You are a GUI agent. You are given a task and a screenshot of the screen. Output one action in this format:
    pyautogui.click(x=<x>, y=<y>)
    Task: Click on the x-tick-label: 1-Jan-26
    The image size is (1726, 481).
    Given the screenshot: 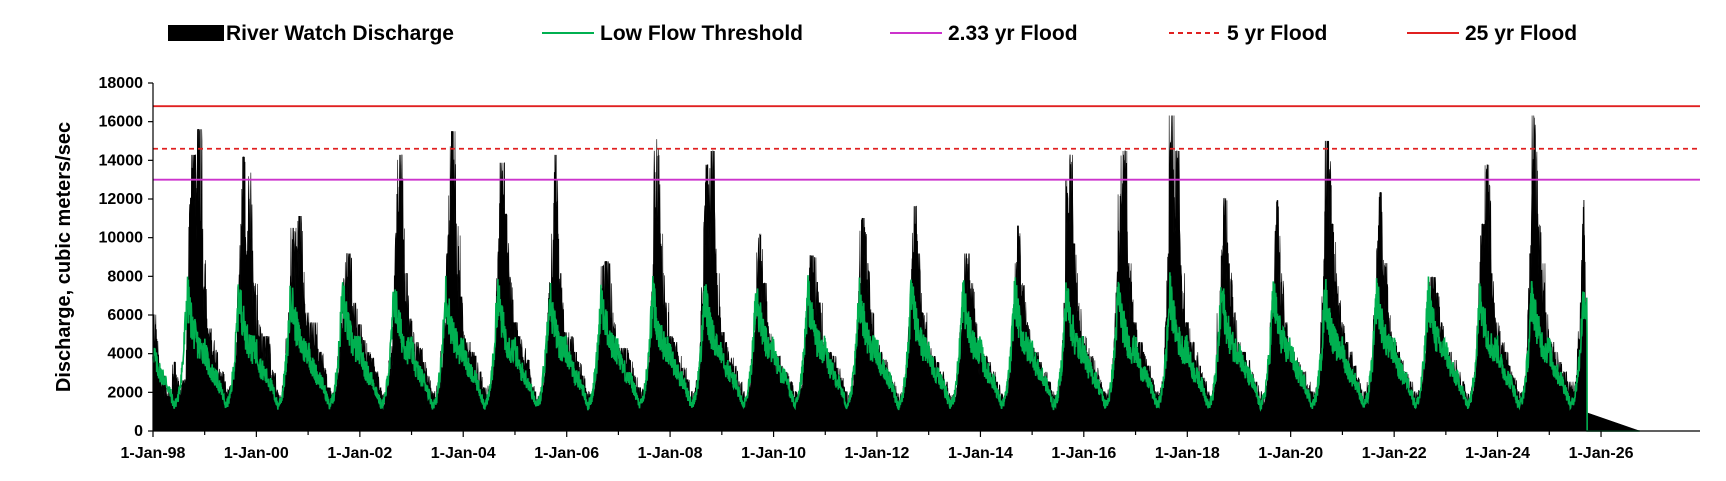 What is the action you would take?
    pyautogui.click(x=1601, y=453)
    